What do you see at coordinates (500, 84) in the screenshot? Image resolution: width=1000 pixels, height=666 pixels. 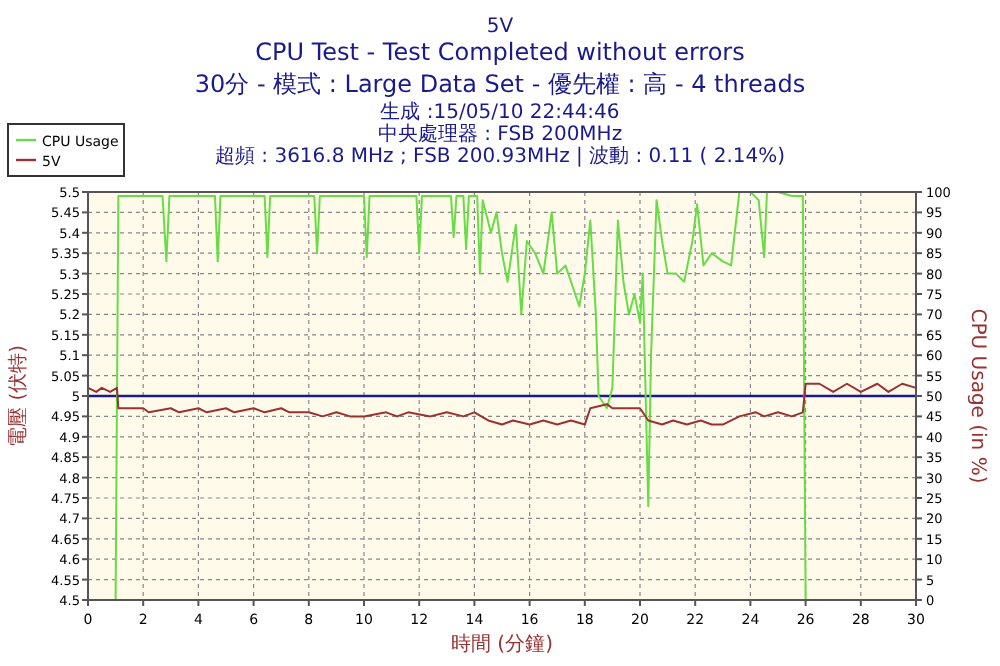 I see `text: 30分 - 模式 : Large Data Set - 優先權 : 高 - 4 threads` at bounding box center [500, 84].